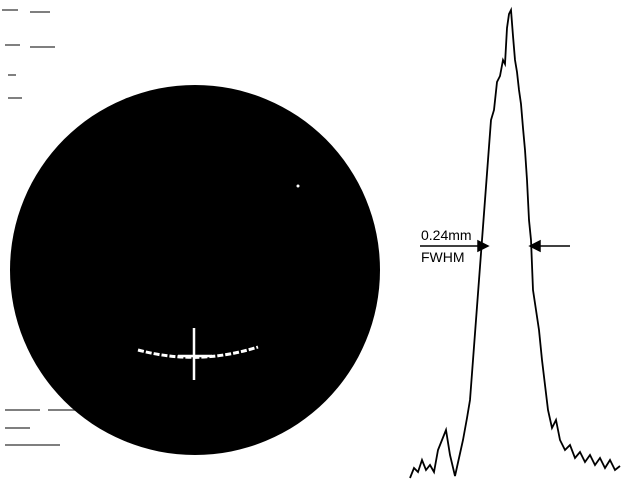 This screenshot has width=623, height=486. What do you see at coordinates (298, 186) in the screenshot?
I see `speck` at bounding box center [298, 186].